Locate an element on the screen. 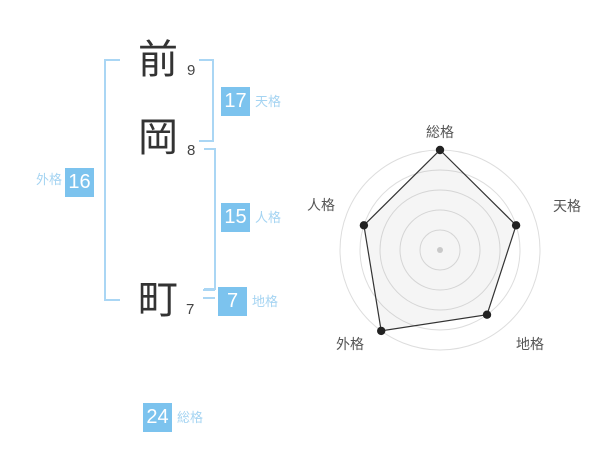 This screenshot has height=470, width=600. chikaku-score-badge: 7 is located at coordinates (232, 301).